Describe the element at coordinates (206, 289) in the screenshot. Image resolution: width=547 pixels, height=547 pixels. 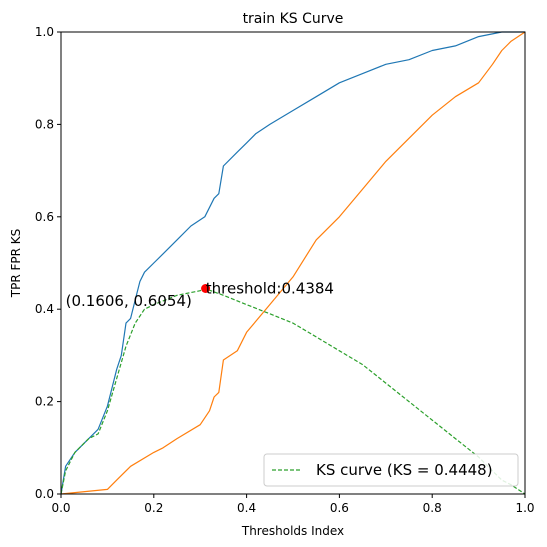
I see `ks-max-marker` at that location.